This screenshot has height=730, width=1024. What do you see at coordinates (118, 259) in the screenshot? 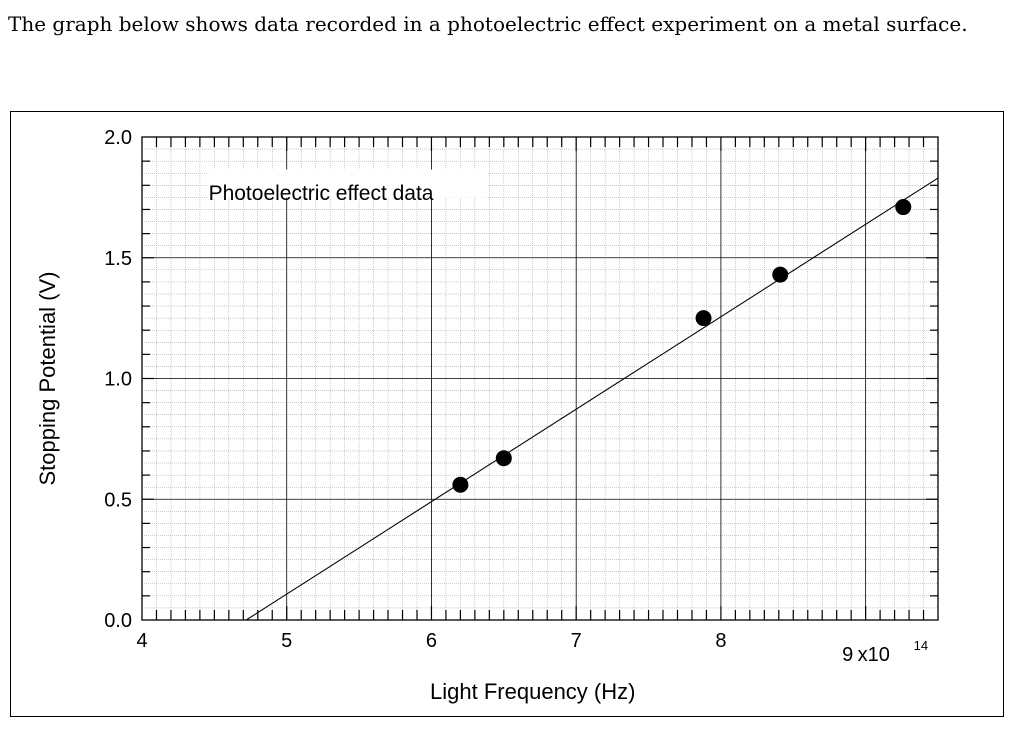
I see `y-tick-label: 1.5` at bounding box center [118, 259].